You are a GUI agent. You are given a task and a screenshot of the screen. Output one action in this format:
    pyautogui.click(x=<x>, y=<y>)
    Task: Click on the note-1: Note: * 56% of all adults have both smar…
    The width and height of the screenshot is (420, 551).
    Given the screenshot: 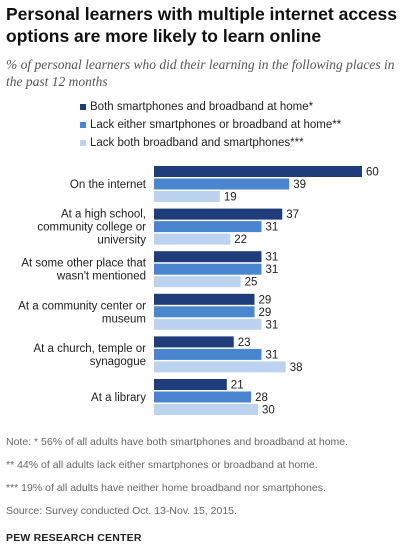 What is the action you would take?
    pyautogui.click(x=177, y=442)
    